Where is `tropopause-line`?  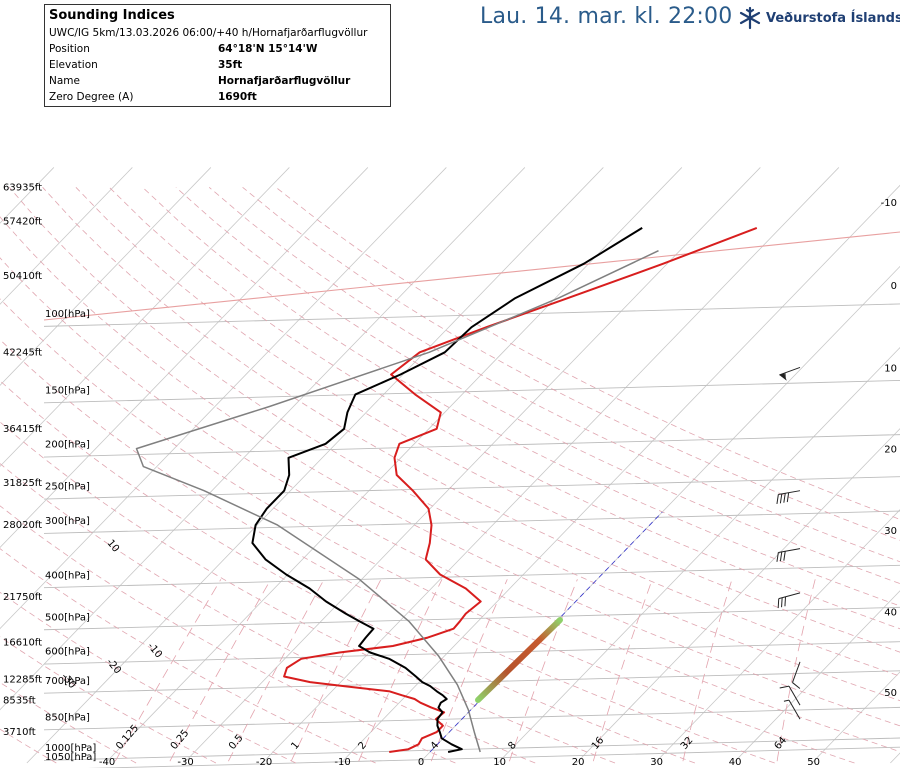 tropopause-line is located at coordinates (471, 276).